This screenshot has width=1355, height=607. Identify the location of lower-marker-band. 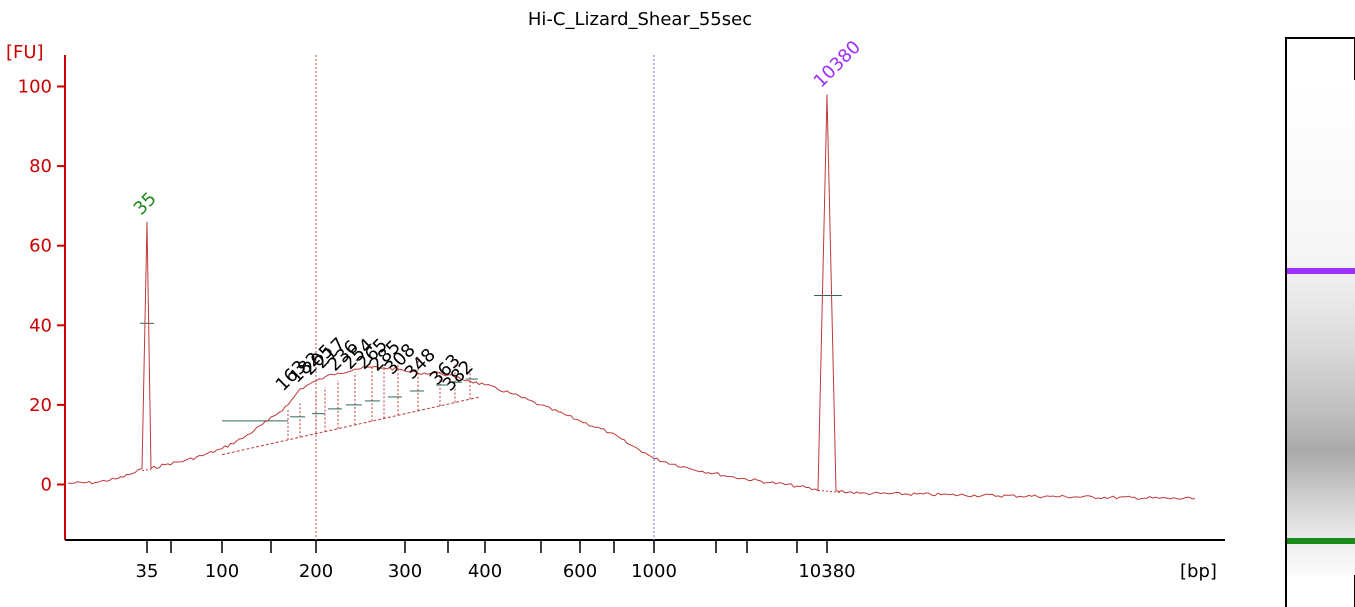
(1321, 541).